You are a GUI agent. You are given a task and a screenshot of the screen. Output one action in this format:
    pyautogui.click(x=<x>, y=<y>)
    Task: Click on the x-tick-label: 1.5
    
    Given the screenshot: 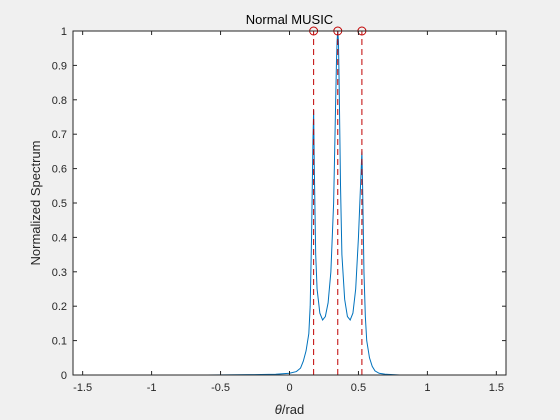 What is the action you would take?
    pyautogui.click(x=496, y=388)
    